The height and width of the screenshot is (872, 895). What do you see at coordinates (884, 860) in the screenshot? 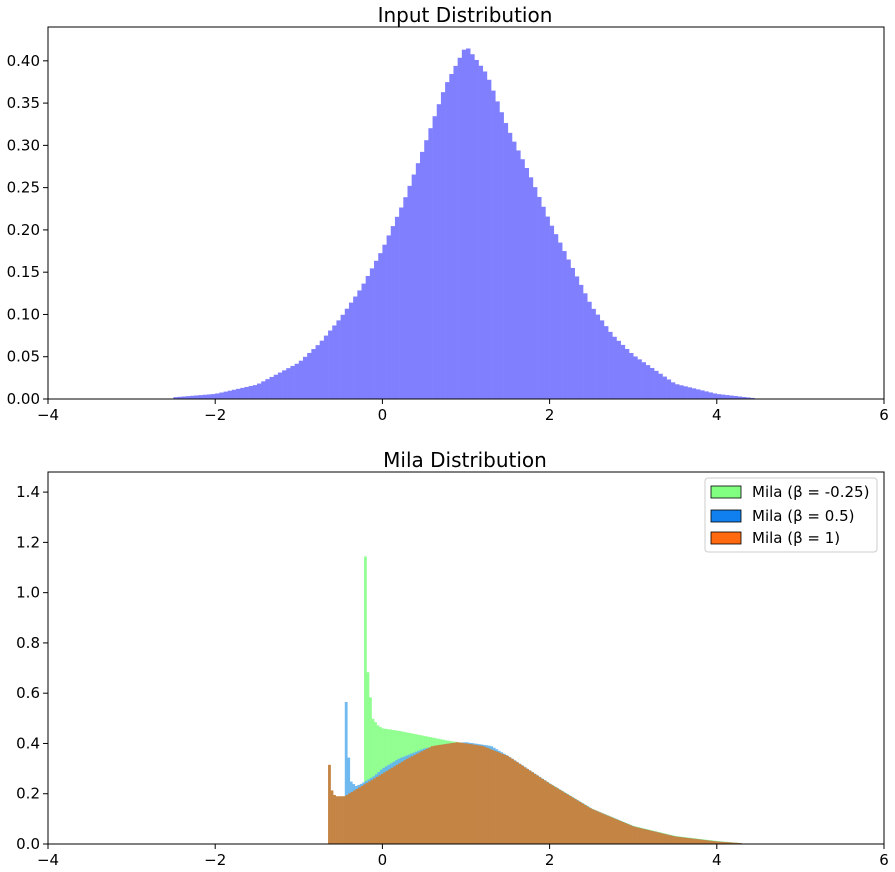
I see `x-tick-label: 6` at bounding box center [884, 860].